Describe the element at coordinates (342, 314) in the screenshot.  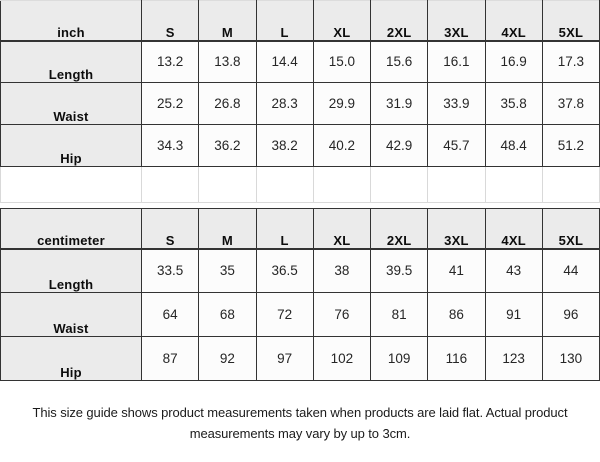
I see `measurement-value: 76` at that location.